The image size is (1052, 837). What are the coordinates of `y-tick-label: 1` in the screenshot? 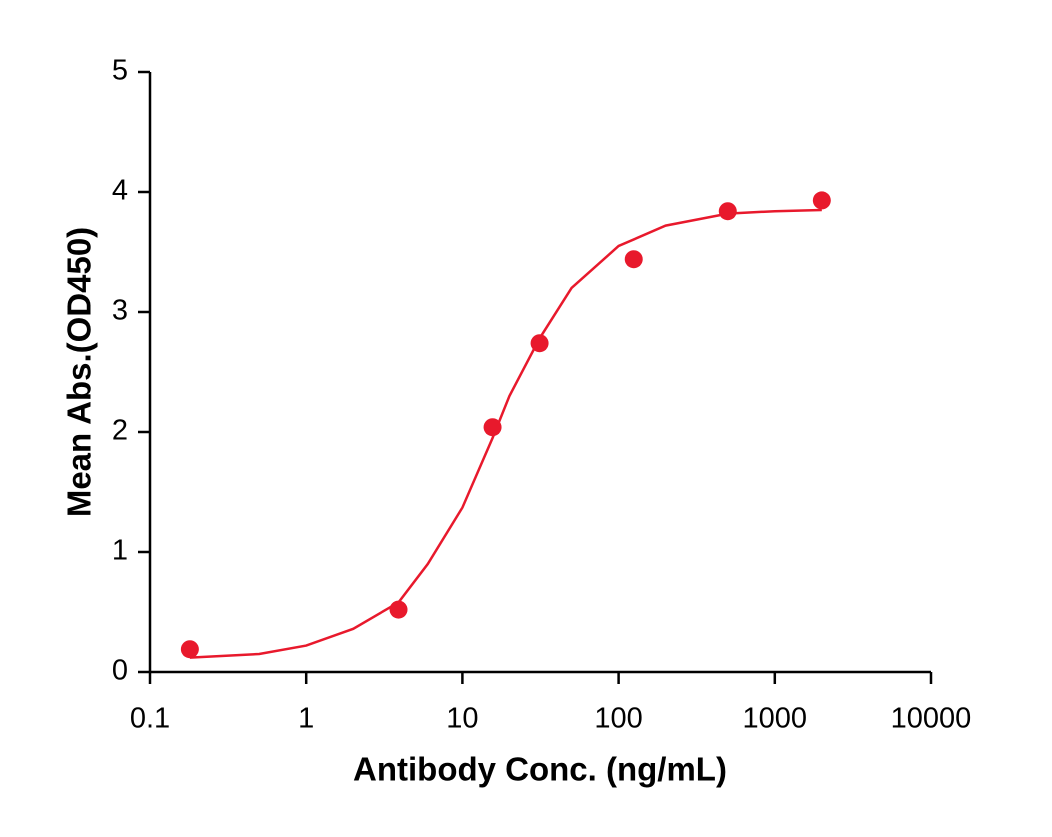 It's located at (120, 551).